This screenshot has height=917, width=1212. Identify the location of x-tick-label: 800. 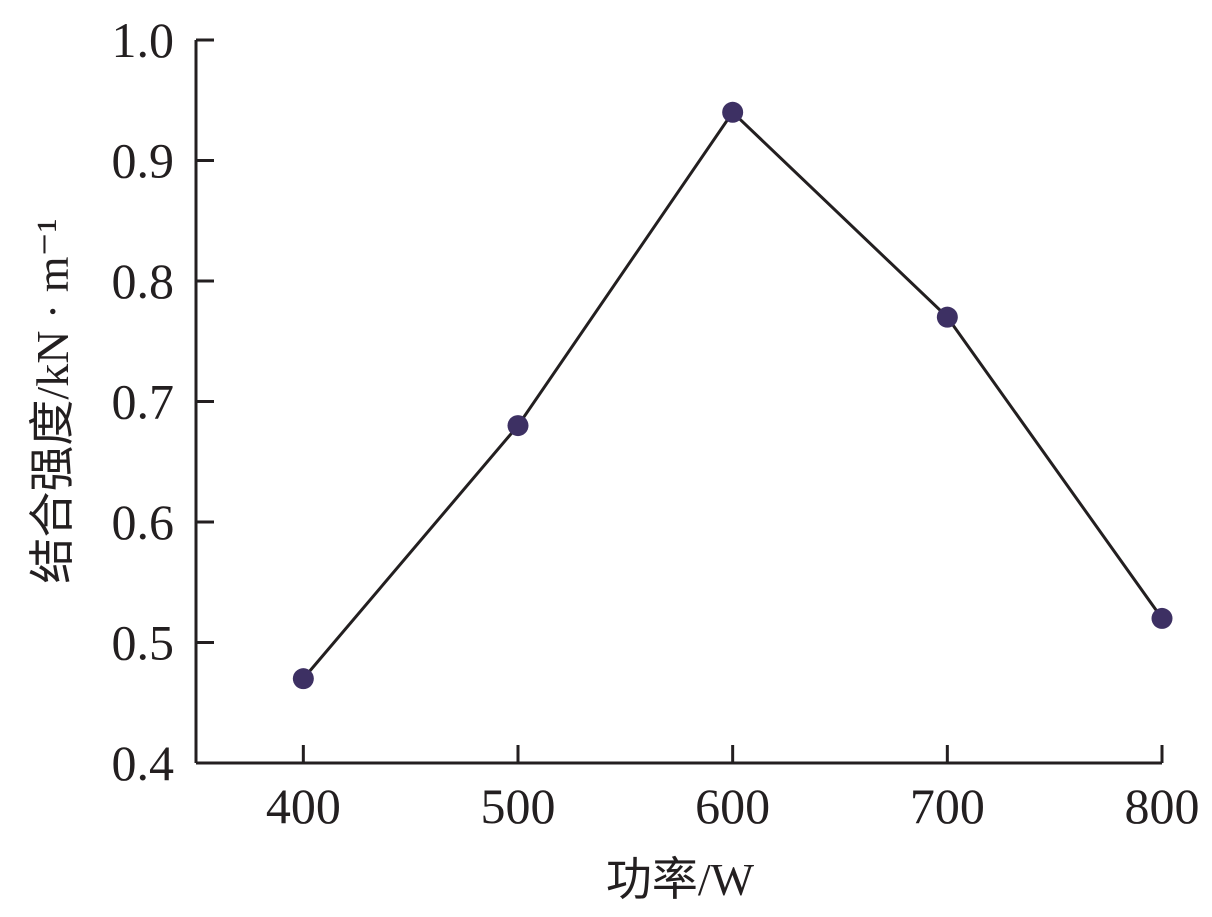
(1162, 806).